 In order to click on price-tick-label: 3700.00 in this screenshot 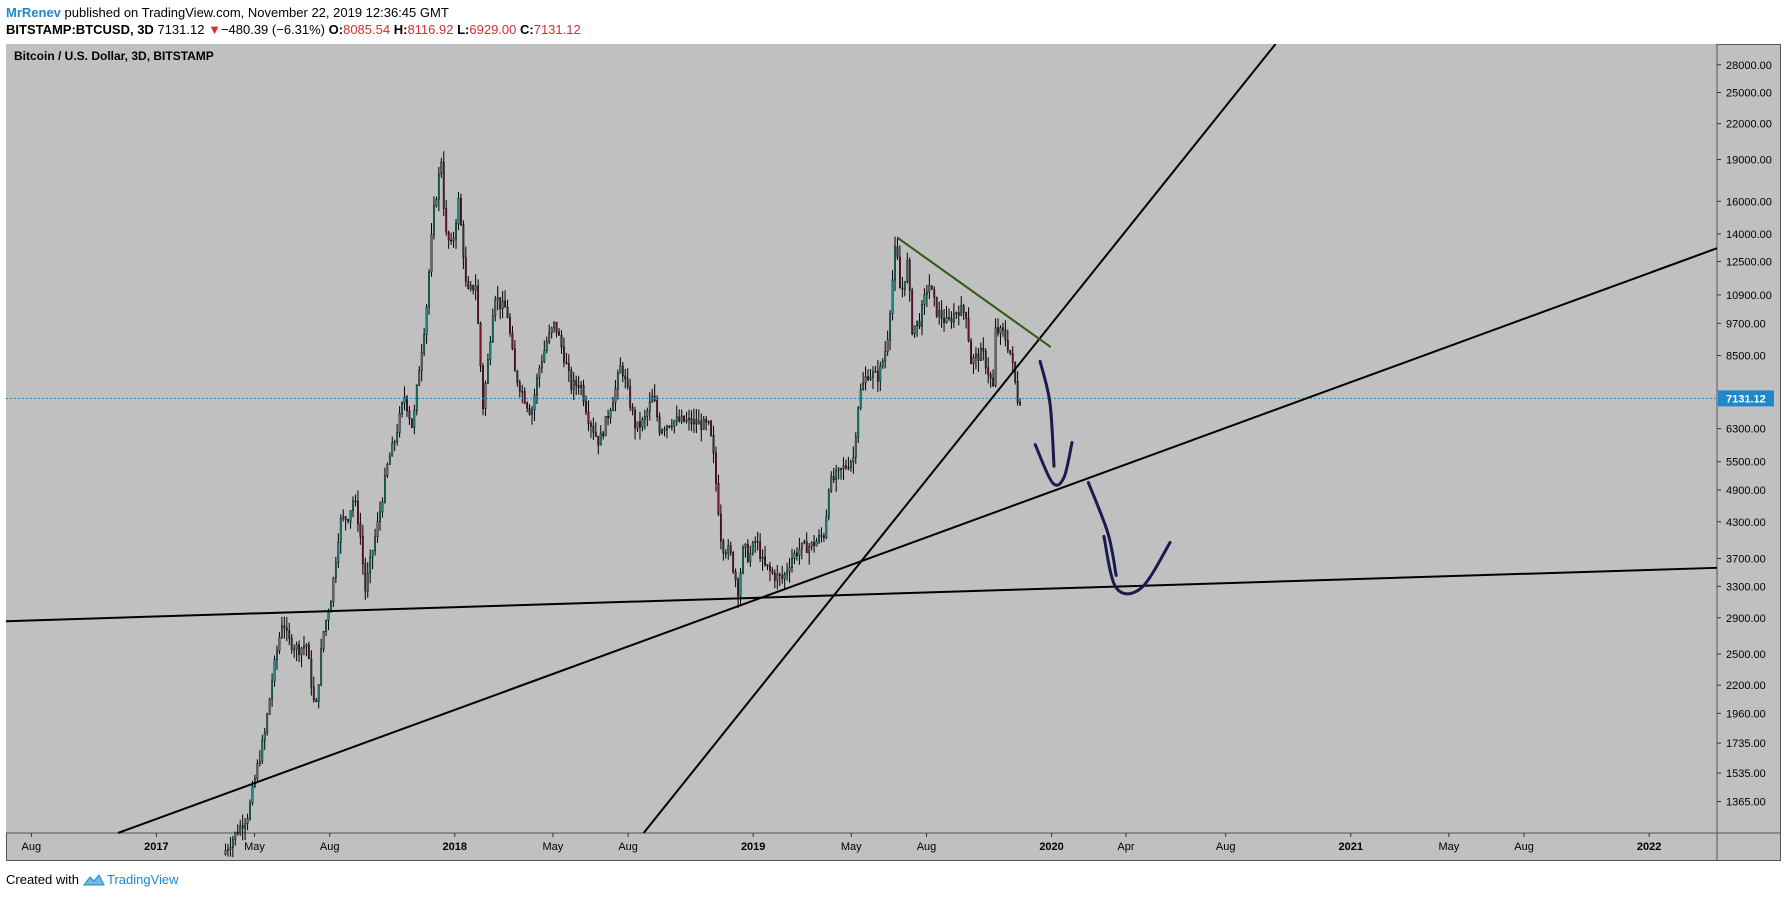, I will do `click(1746, 559)`.